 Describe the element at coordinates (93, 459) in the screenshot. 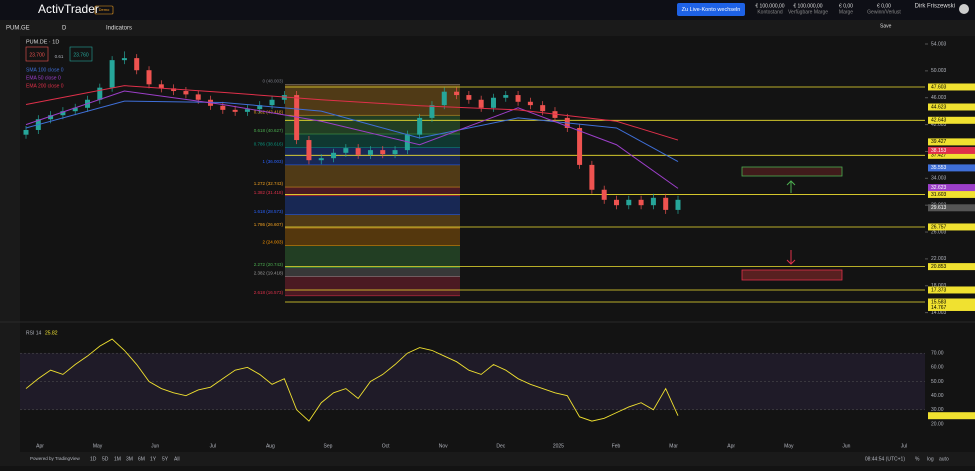

I see `timeframe-button: 1D` at that location.